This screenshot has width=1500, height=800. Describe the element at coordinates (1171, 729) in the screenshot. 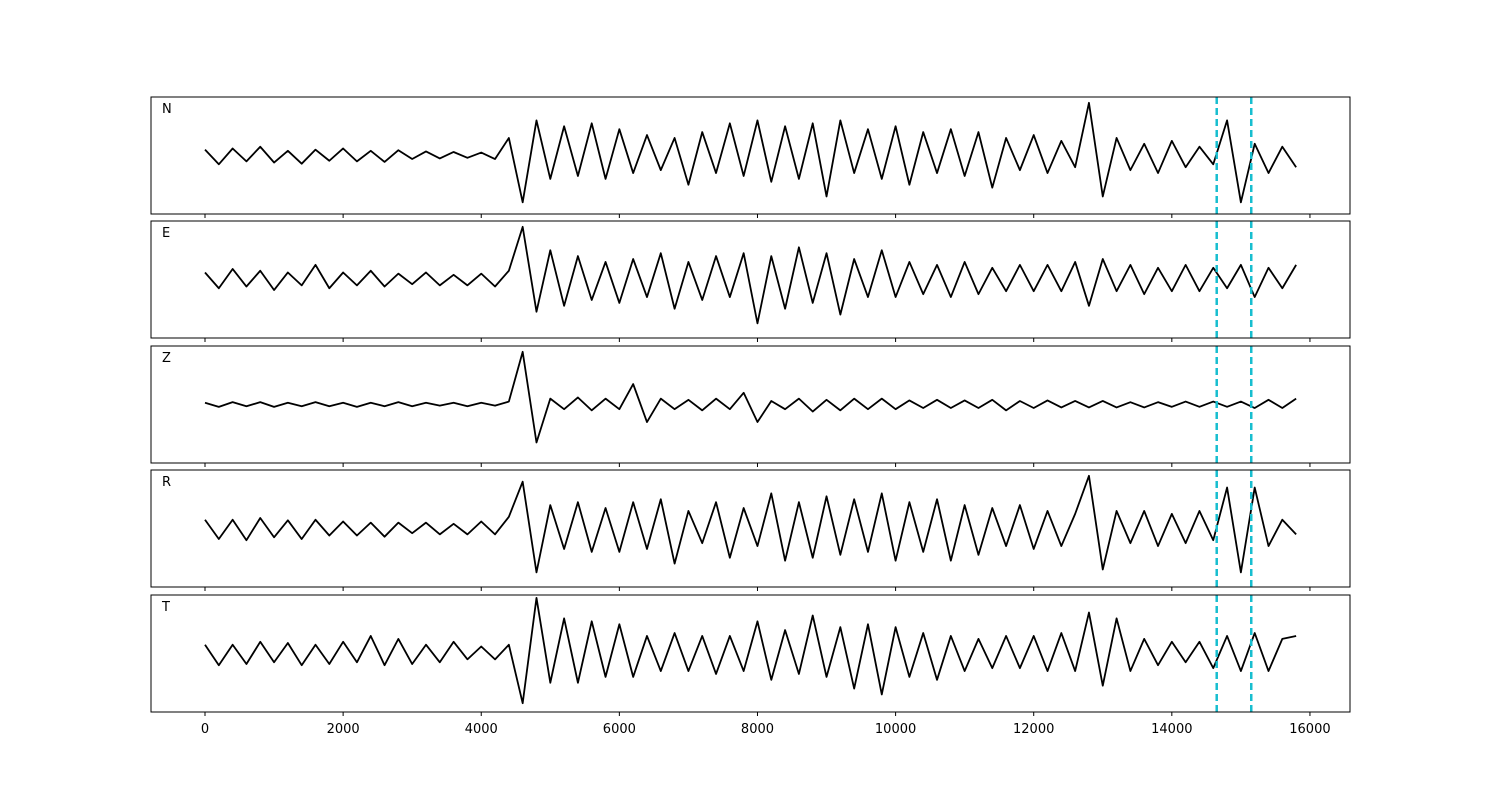

I see `x-tick-label: 14000` at that location.